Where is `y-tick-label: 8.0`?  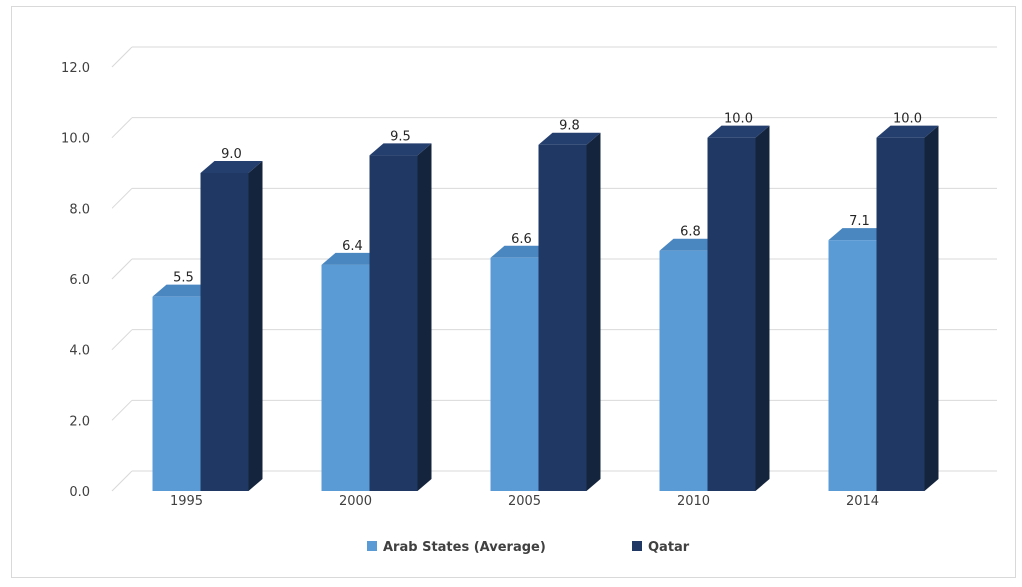 y-tick-label: 8.0 is located at coordinates (79, 209).